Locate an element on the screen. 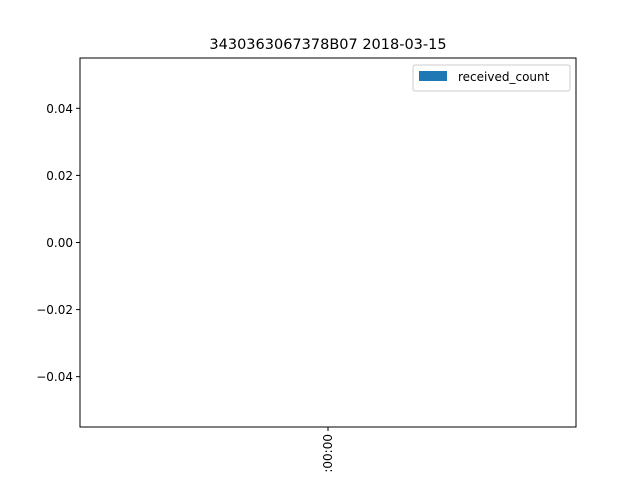 This screenshot has width=640, height=480. y-tick-label: 0.00 is located at coordinates (59, 243).